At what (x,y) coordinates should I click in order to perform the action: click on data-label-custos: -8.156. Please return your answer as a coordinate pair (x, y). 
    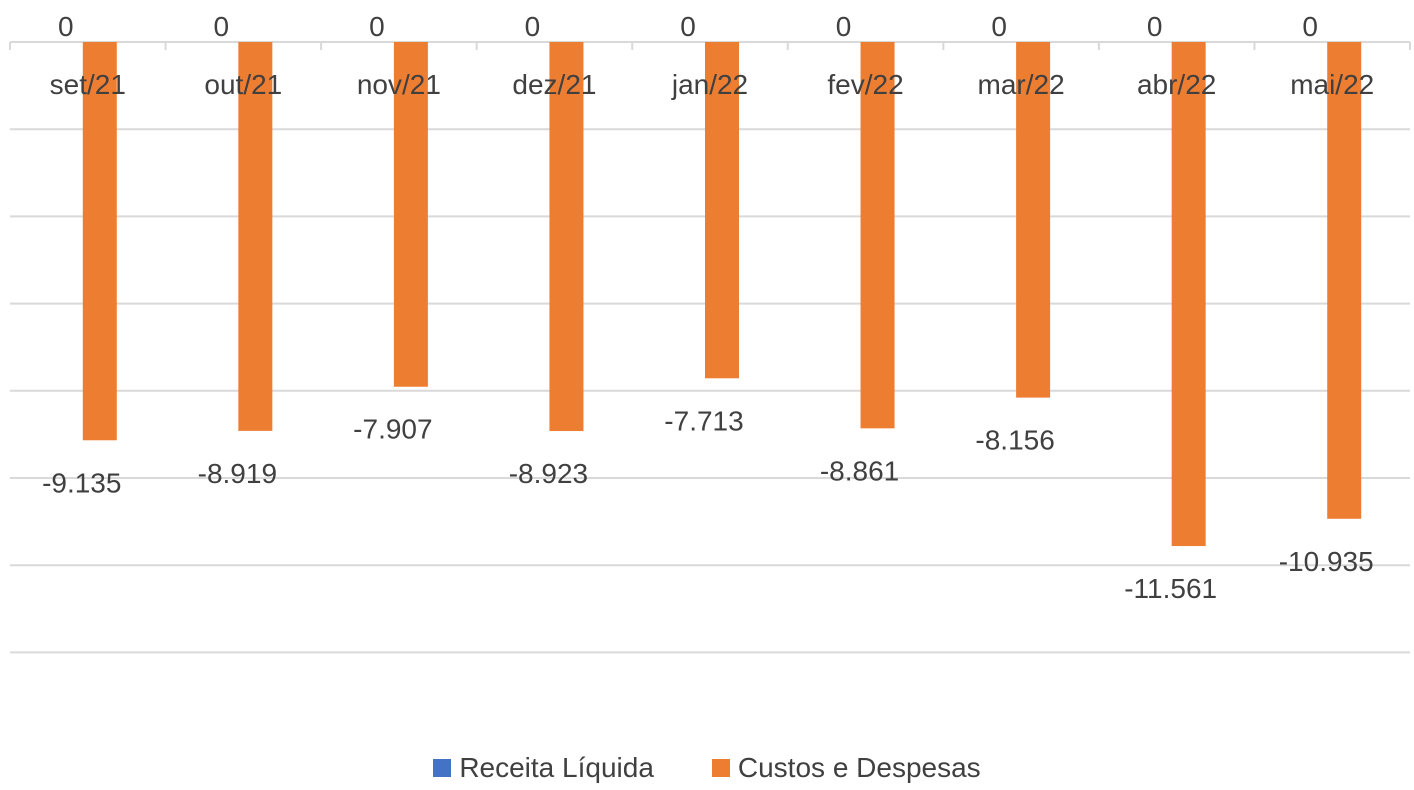
    Looking at the image, I should click on (1014, 440).